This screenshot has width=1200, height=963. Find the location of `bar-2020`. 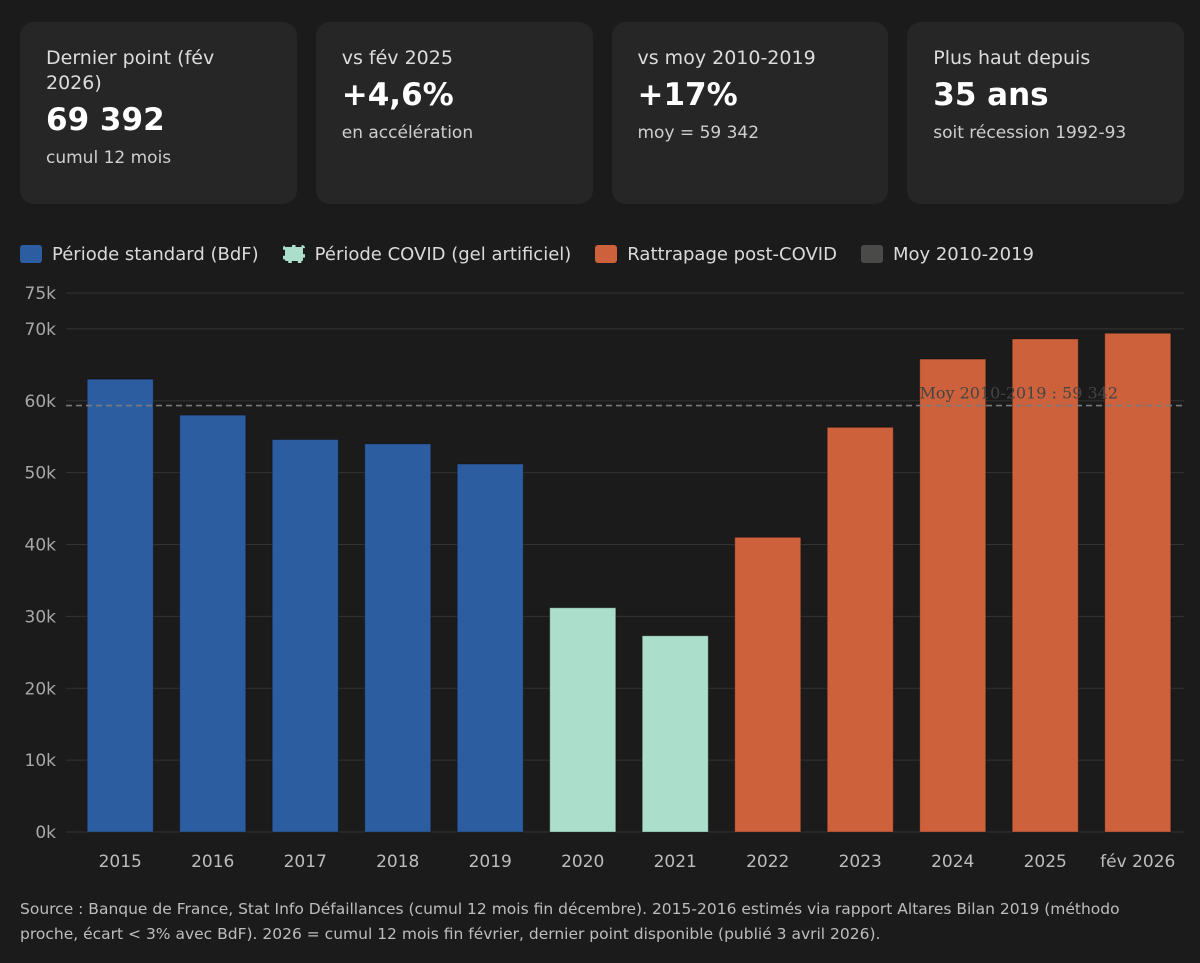

bar-2020 is located at coordinates (583, 720).